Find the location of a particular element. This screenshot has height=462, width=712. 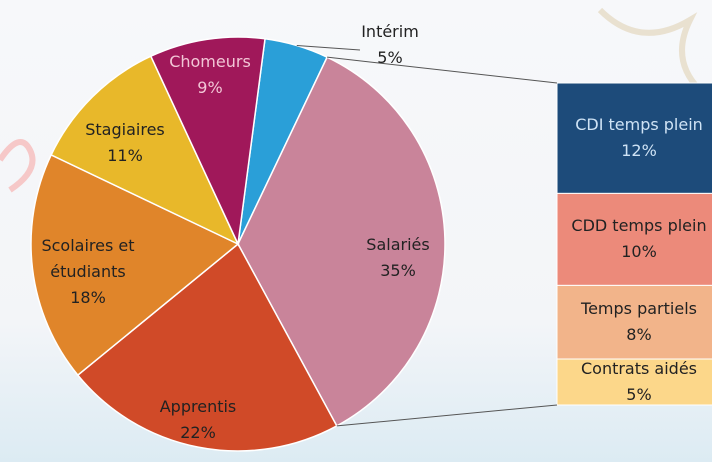

label-text: 9% is located at coordinates (210, 87).